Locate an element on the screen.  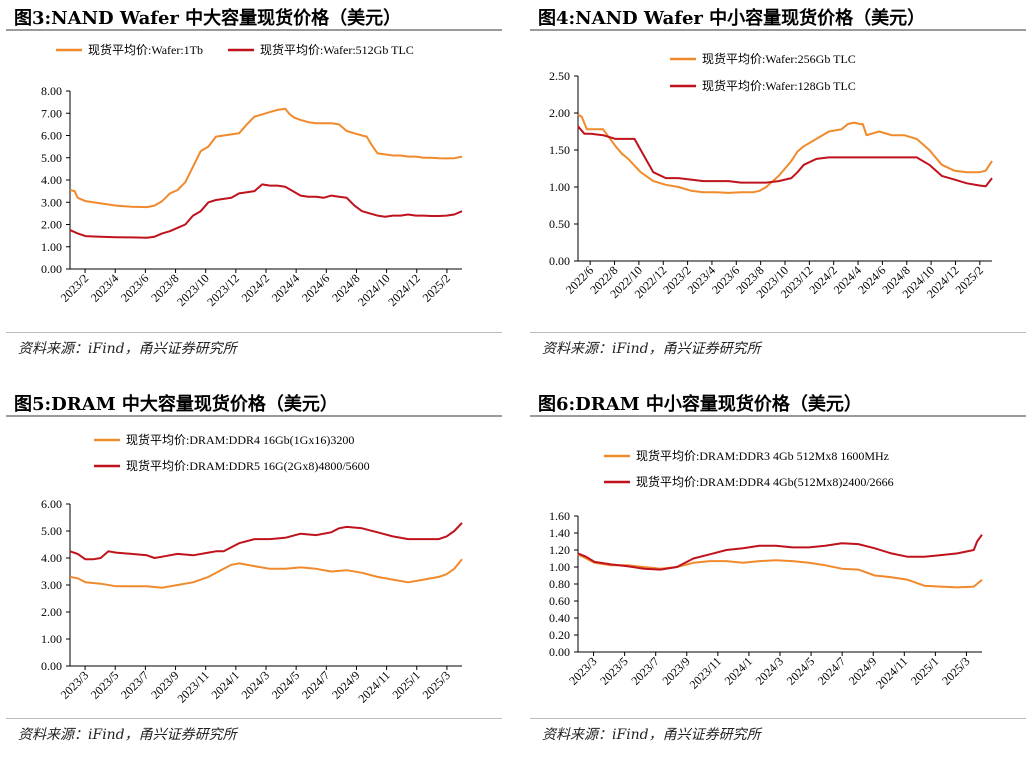
x-tick-label: 2023/5 is located at coordinates (104, 684).